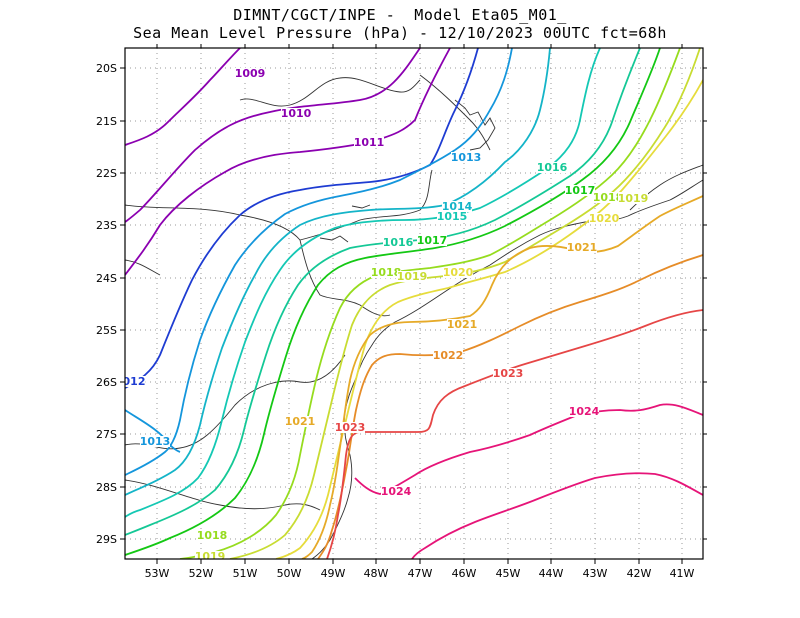 The image size is (800, 618). What do you see at coordinates (639, 573) in the screenshot?
I see `lon-tick-label: 42W` at bounding box center [639, 573].